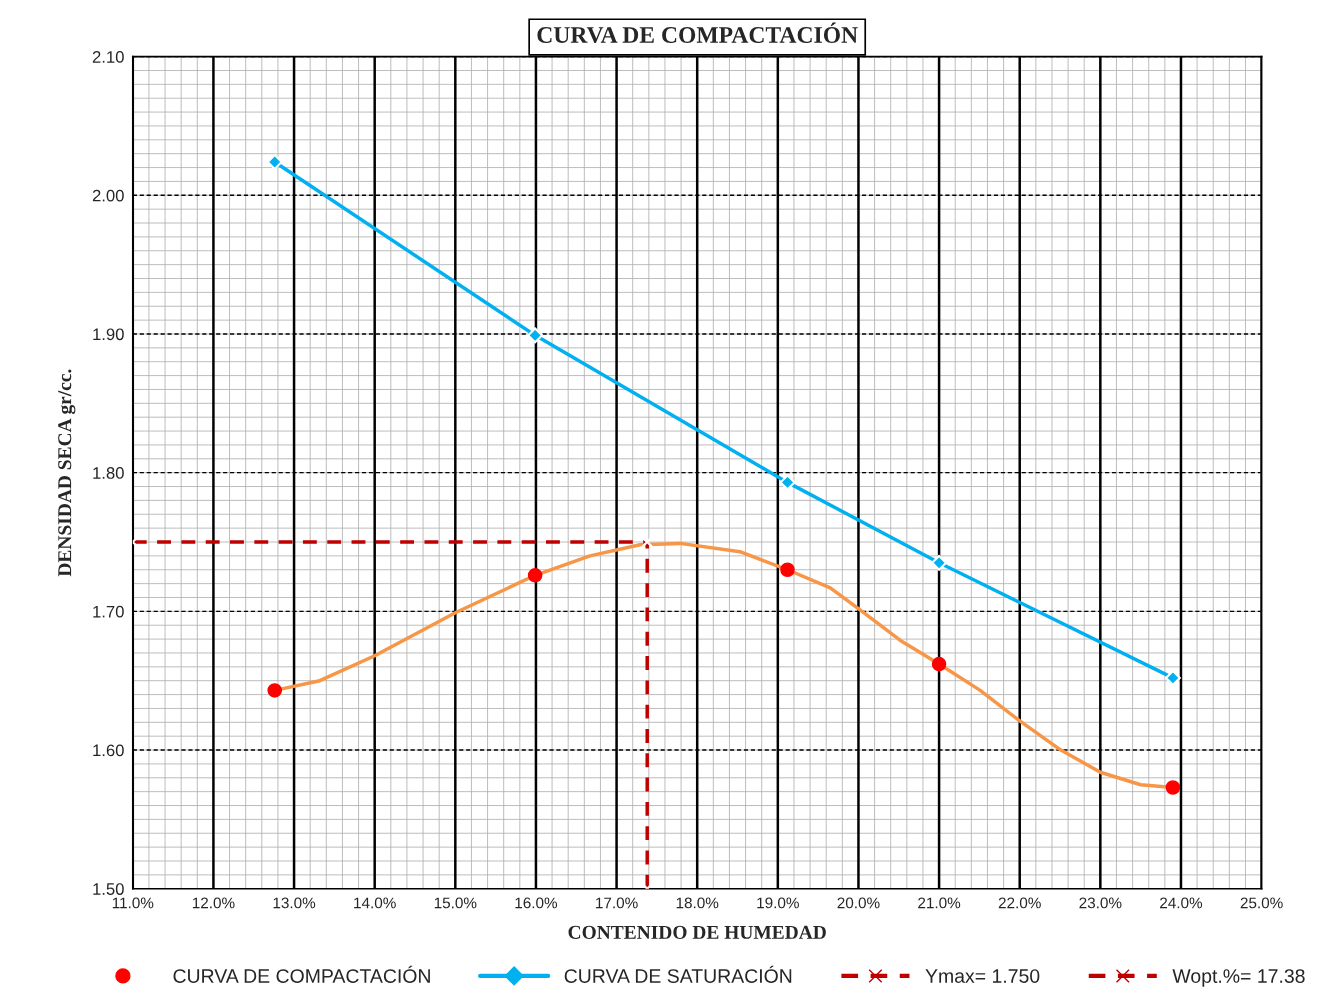  What do you see at coordinates (108, 750) in the screenshot?
I see `y-tick-label: 1.60` at bounding box center [108, 750].